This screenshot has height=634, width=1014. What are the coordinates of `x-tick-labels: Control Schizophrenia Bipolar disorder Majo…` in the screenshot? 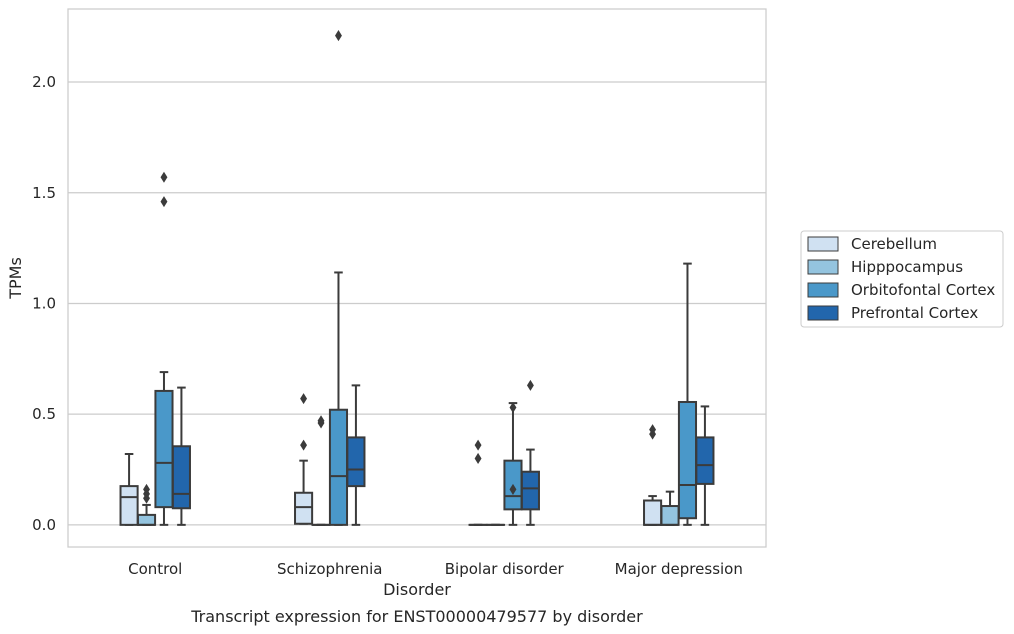 It's located at (435, 569).